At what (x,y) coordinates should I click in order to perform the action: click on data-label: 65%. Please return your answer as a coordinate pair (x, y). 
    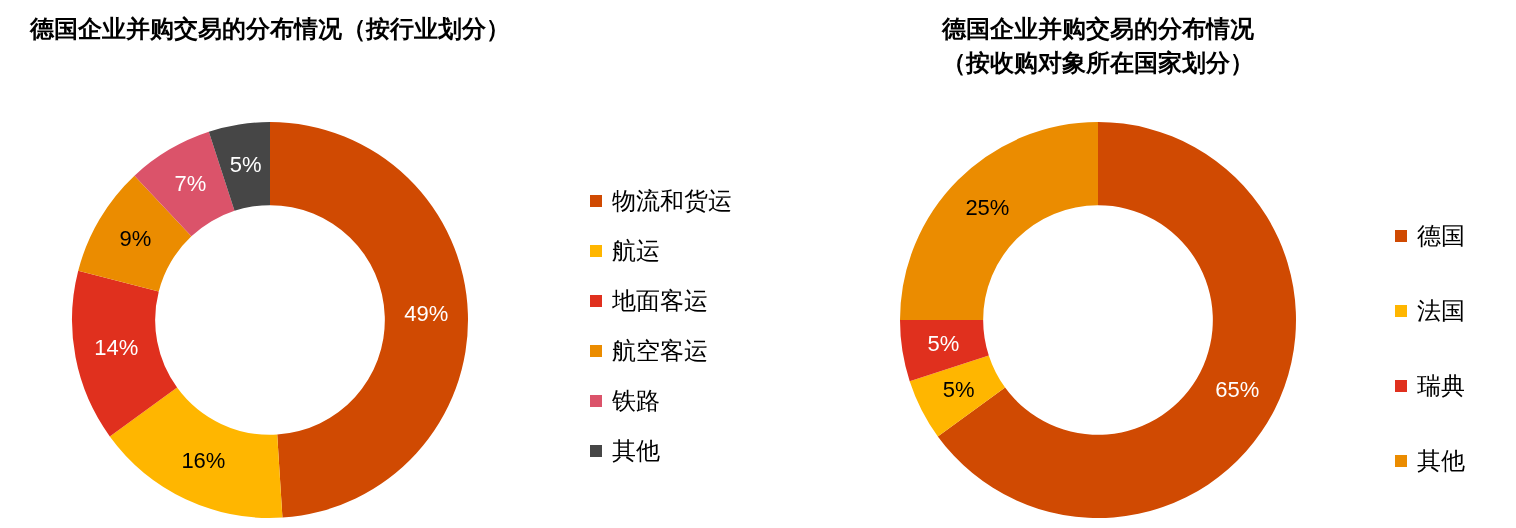
    Looking at the image, I should click on (1237, 390).